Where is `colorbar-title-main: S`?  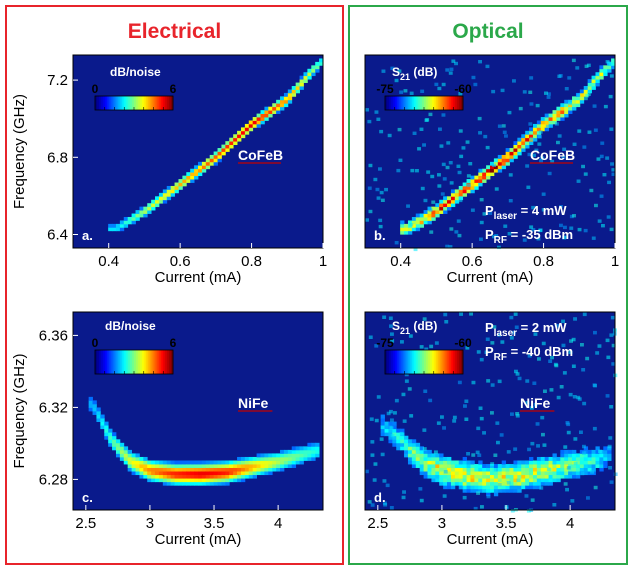
colorbar-title-main: S is located at coordinates (396, 326).